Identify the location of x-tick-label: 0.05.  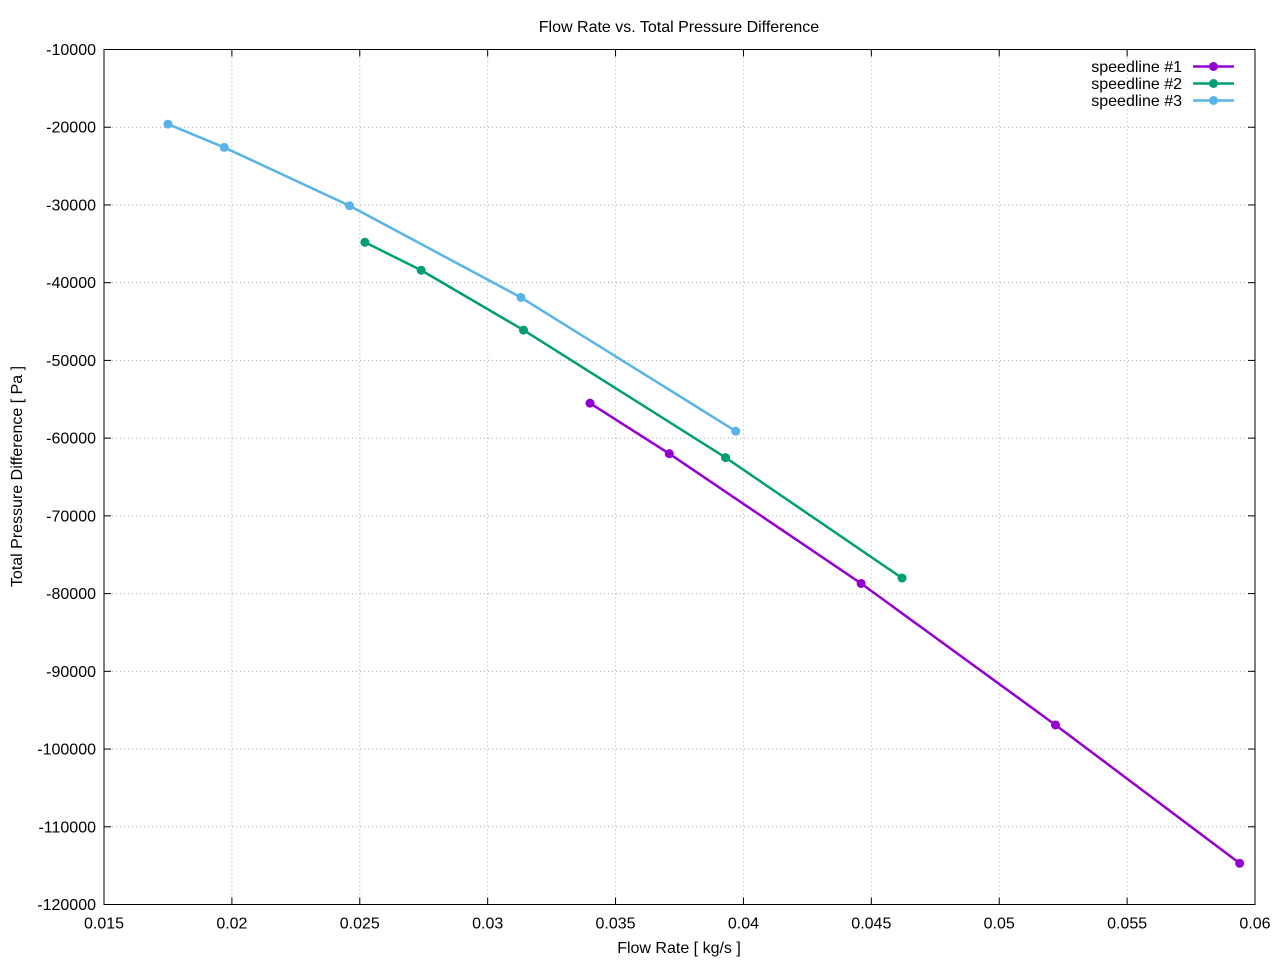
(999, 924).